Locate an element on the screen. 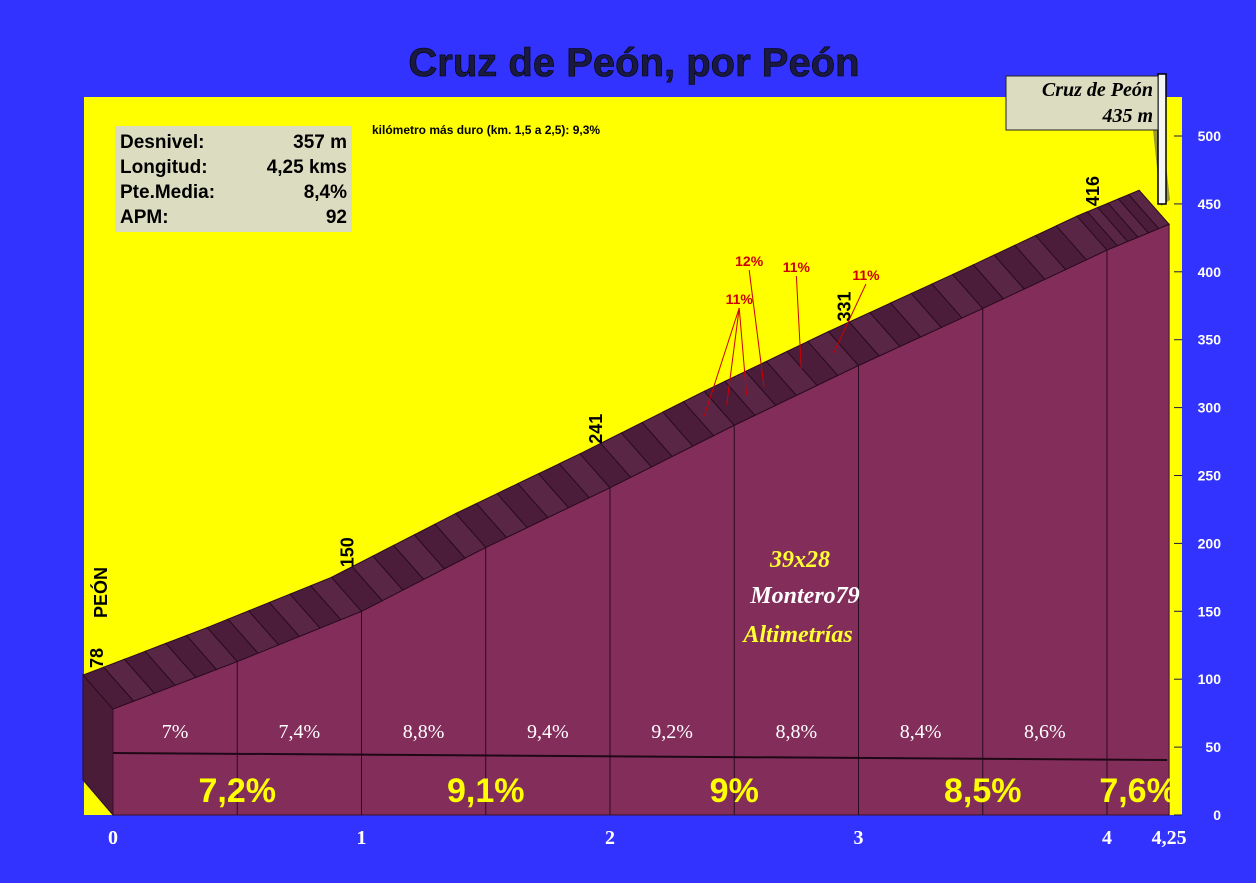 Image resolution: width=1256 pixels, height=883 pixels. summit-marker: Cruz de Peón 435 m is located at coordinates (1087, 139).